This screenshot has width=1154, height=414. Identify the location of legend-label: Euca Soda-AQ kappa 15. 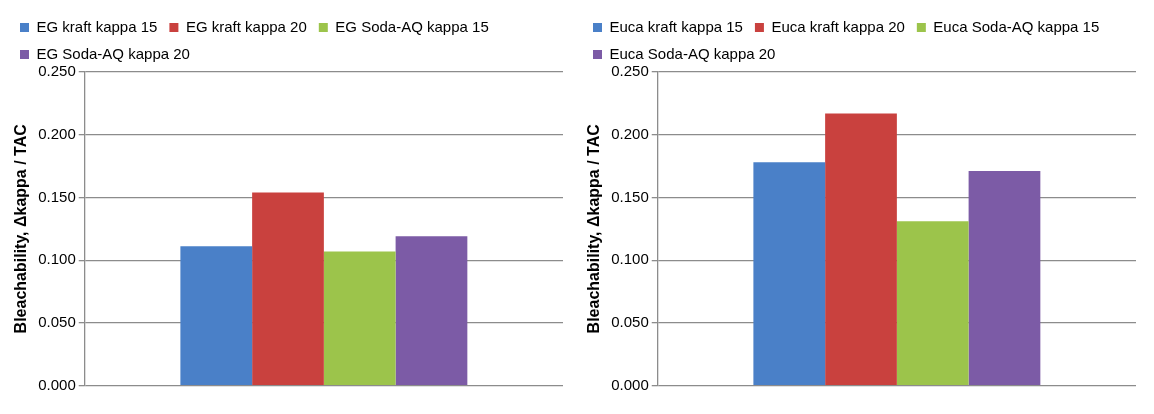
(1016, 26).